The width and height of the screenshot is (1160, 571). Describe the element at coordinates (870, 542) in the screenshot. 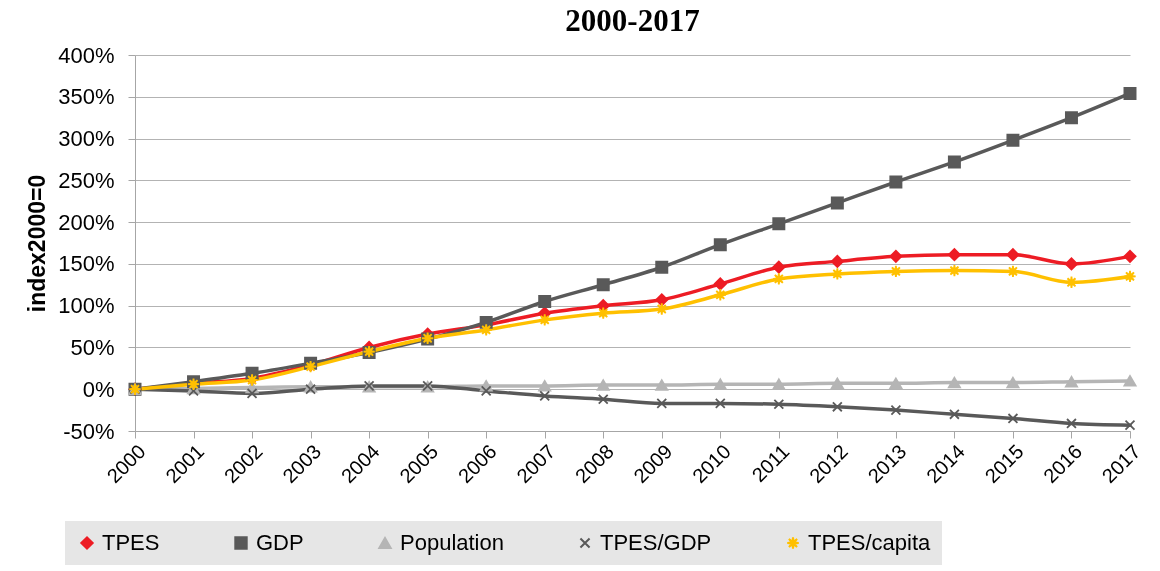

I see `legend-label: TPES/capita` at that location.